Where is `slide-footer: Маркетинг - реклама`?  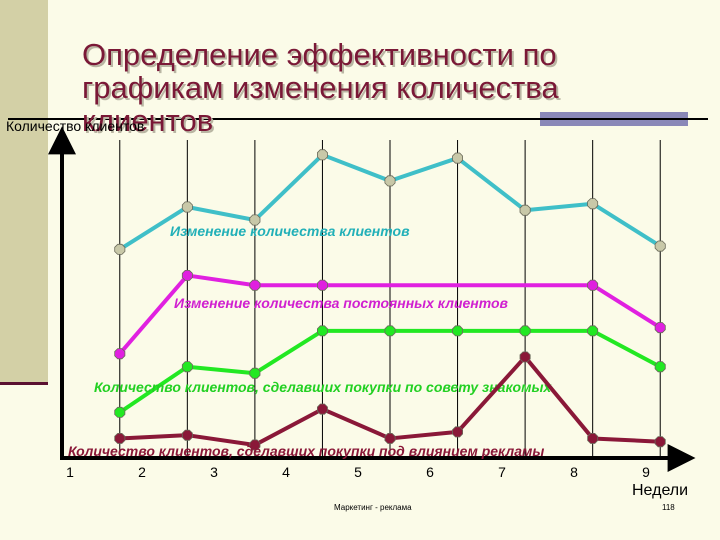 slide-footer: Маркетинг - реклама is located at coordinates (373, 507).